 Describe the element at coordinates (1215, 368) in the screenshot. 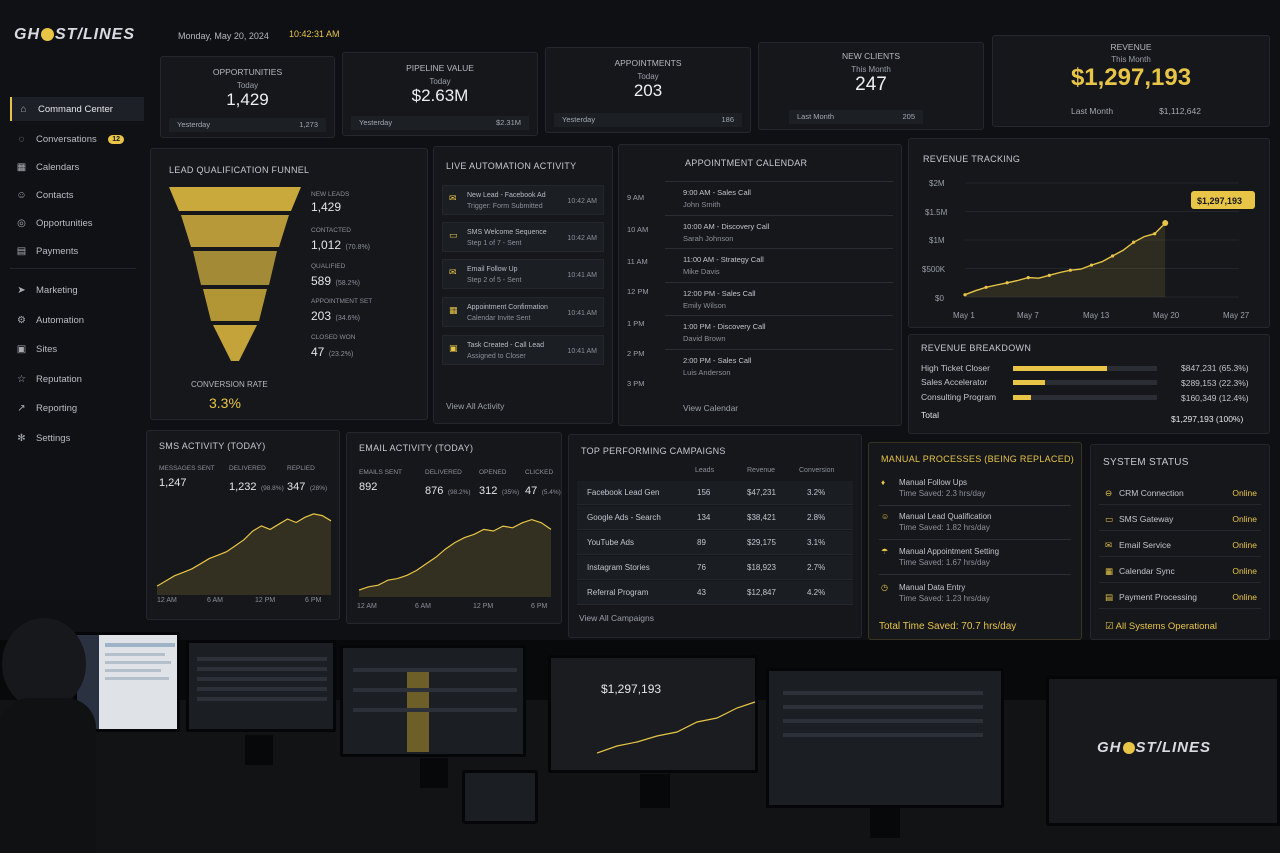

I see `breakdown-value: $847,231 (65.3%)` at that location.